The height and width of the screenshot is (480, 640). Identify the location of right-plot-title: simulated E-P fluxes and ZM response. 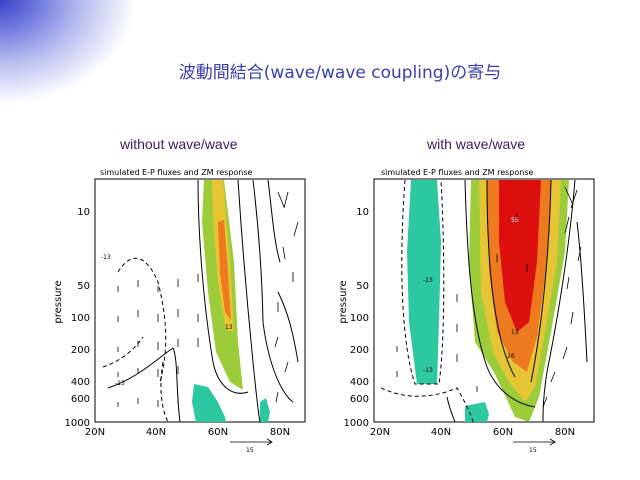
(457, 172).